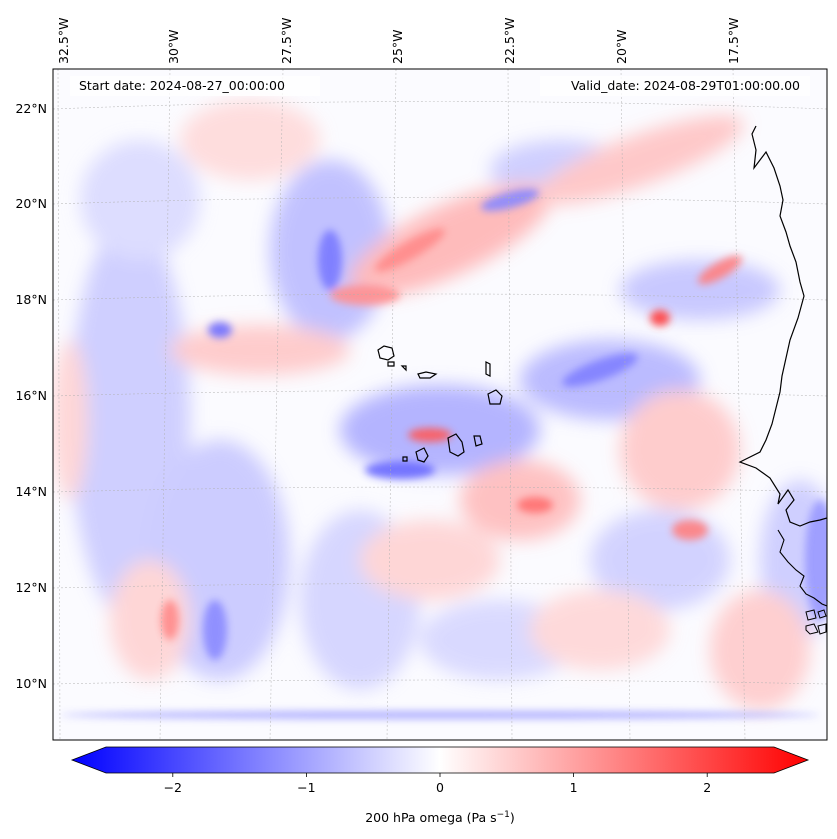 This screenshot has height=839, width=837. I want to click on colorbar-ticks: −2 −1 0 1 2, so click(437, 784).